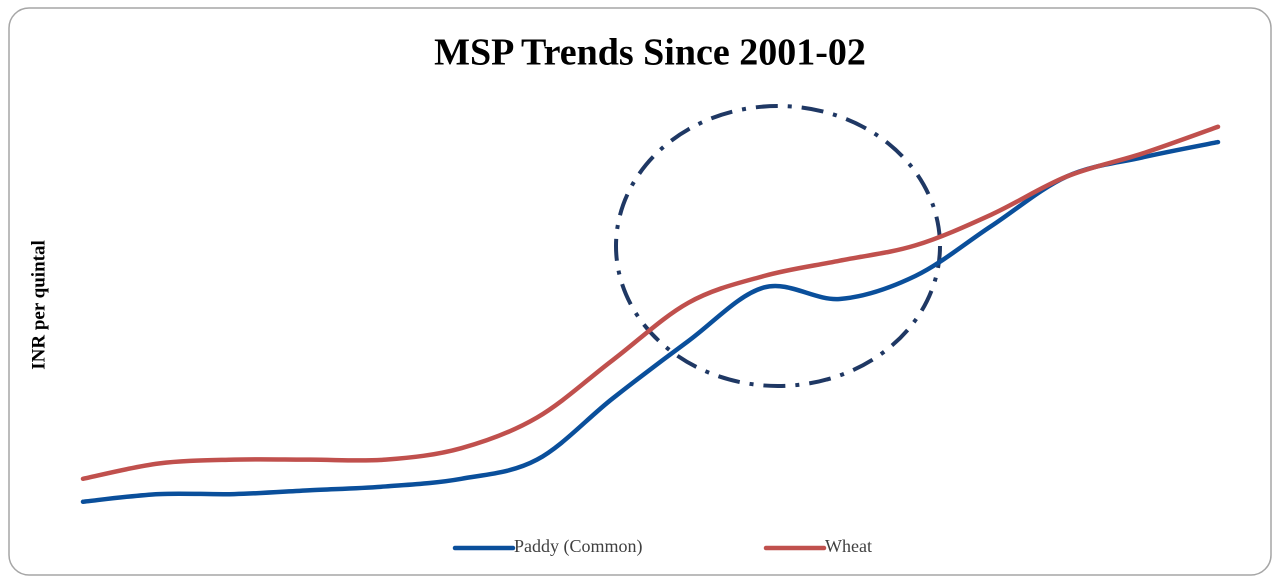 This screenshot has height=585, width=1280. What do you see at coordinates (38, 305) in the screenshot?
I see `y-axis-label: INR per quintal` at bounding box center [38, 305].